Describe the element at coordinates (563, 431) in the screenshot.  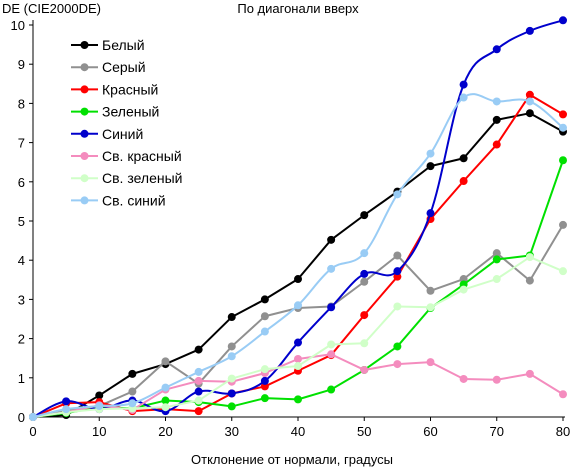
I see `x-tick-label: 80` at that location.